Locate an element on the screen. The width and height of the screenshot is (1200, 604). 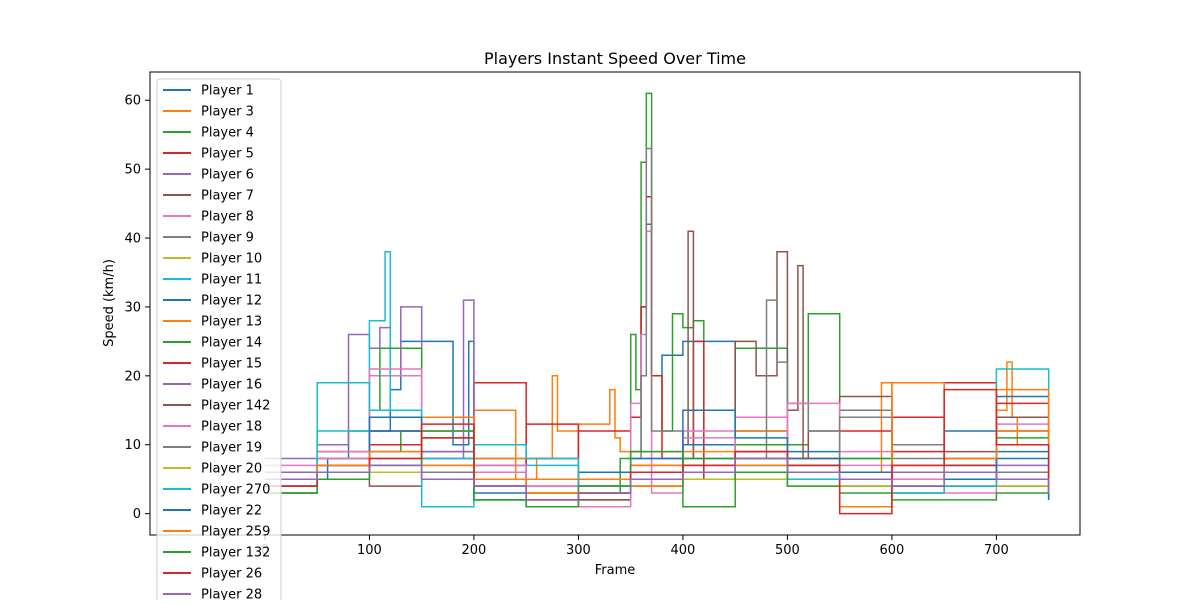
legend-entry: Player 6 is located at coordinates (227, 175).